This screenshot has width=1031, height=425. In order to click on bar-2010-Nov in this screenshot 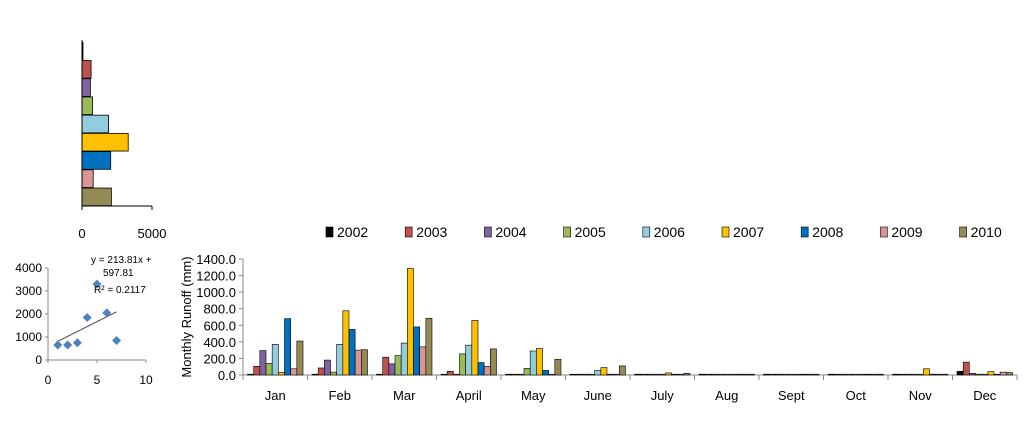, I will do `click(945, 374)`.